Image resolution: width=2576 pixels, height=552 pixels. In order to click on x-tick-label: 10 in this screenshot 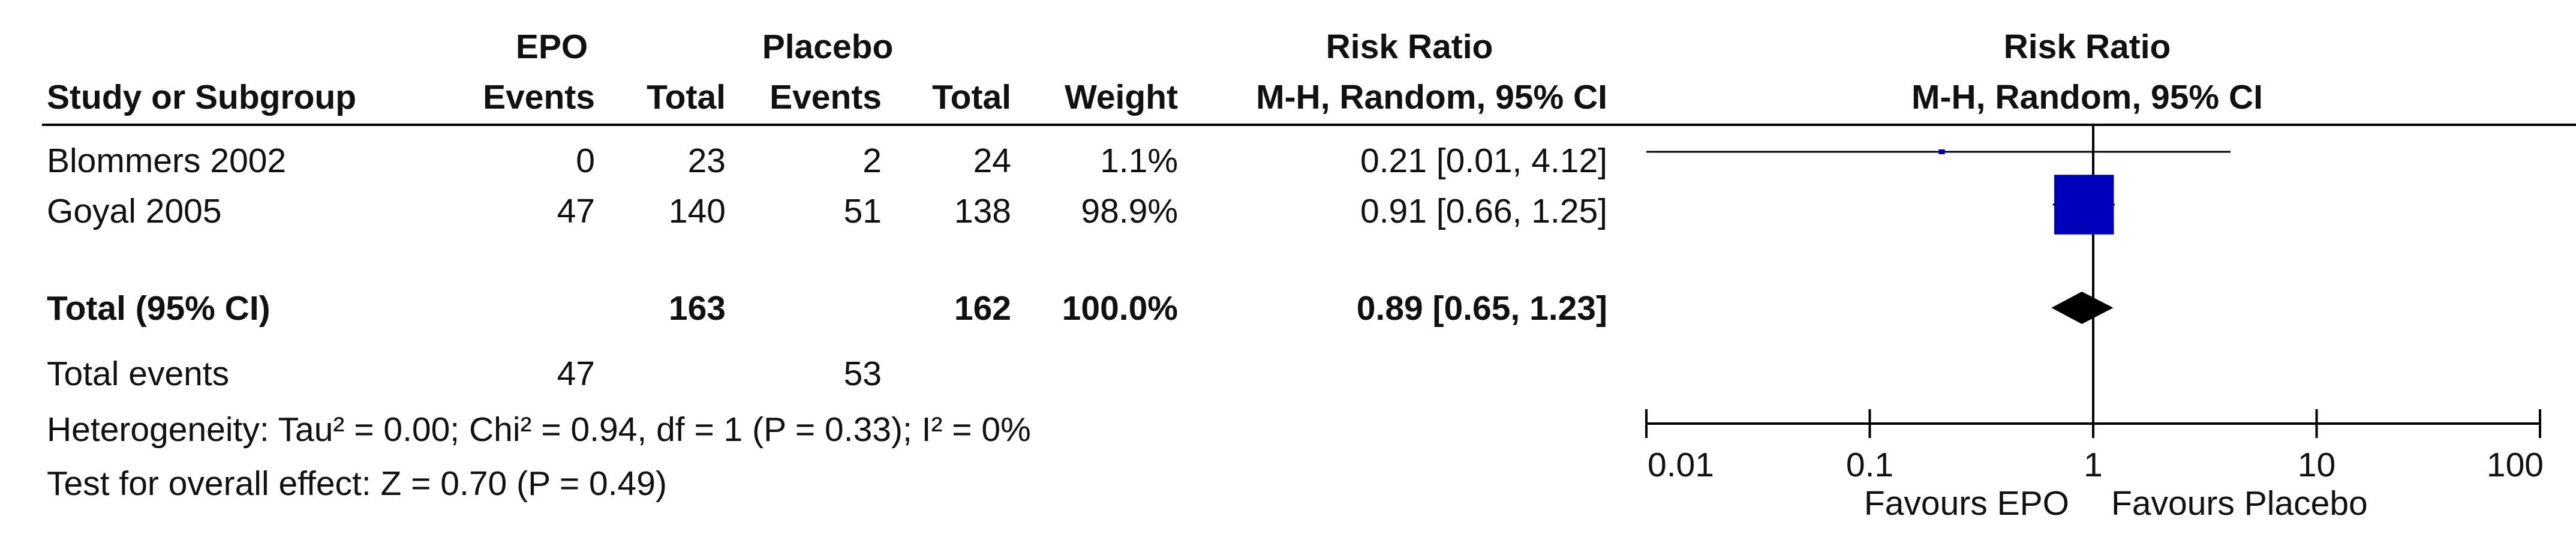, I will do `click(2317, 465)`.